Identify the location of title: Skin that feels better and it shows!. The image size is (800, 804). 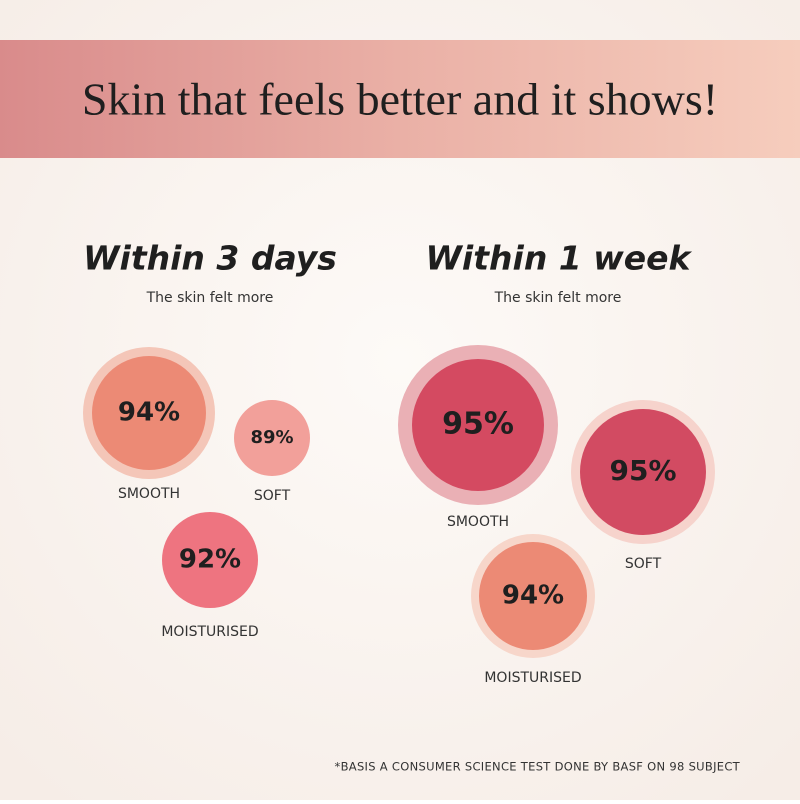
(400, 99).